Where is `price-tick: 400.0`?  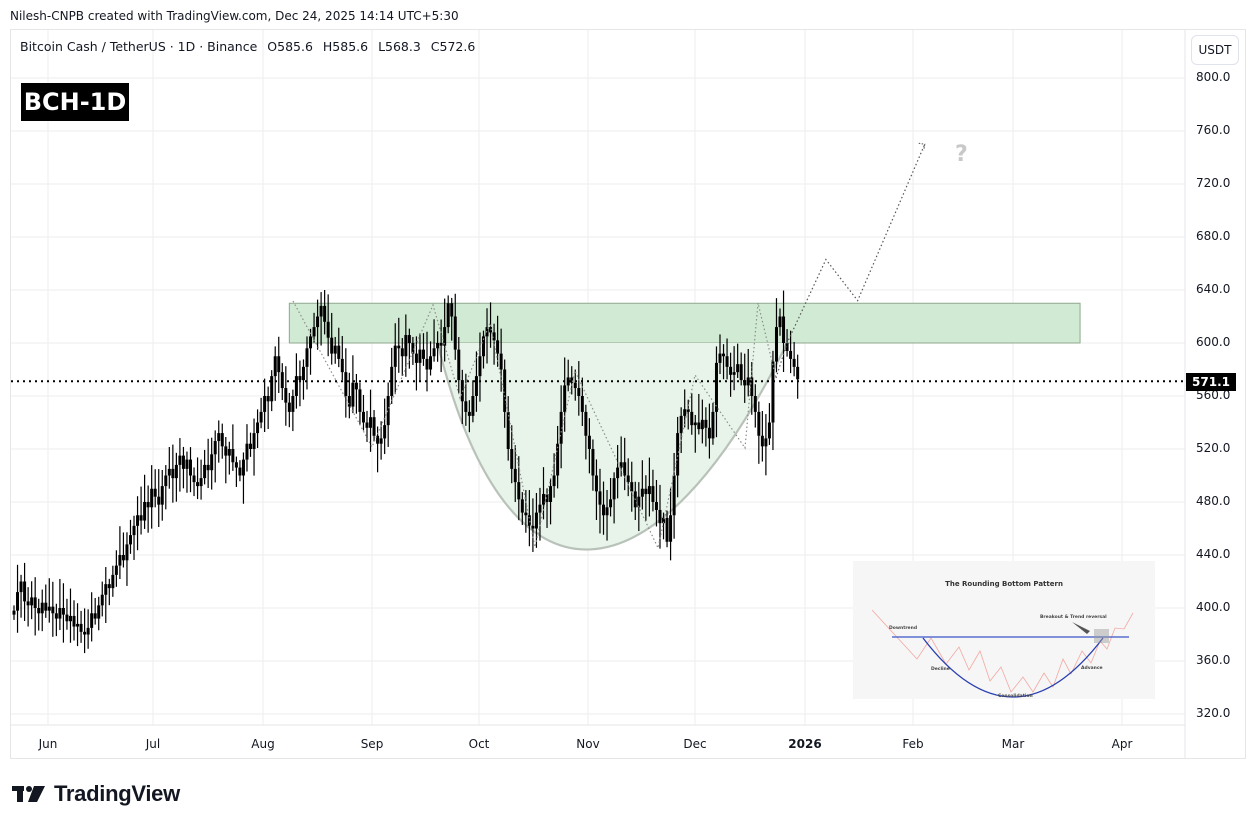 price-tick: 400.0 is located at coordinates (1213, 607).